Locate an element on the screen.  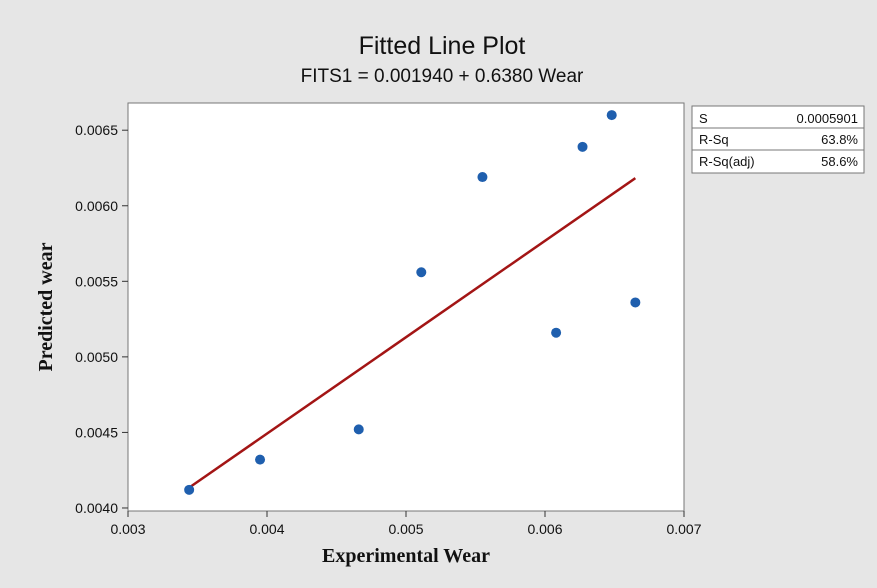
x-axis: 0.003 0.004 0.005 0.006 0.007 is located at coordinates (406, 524).